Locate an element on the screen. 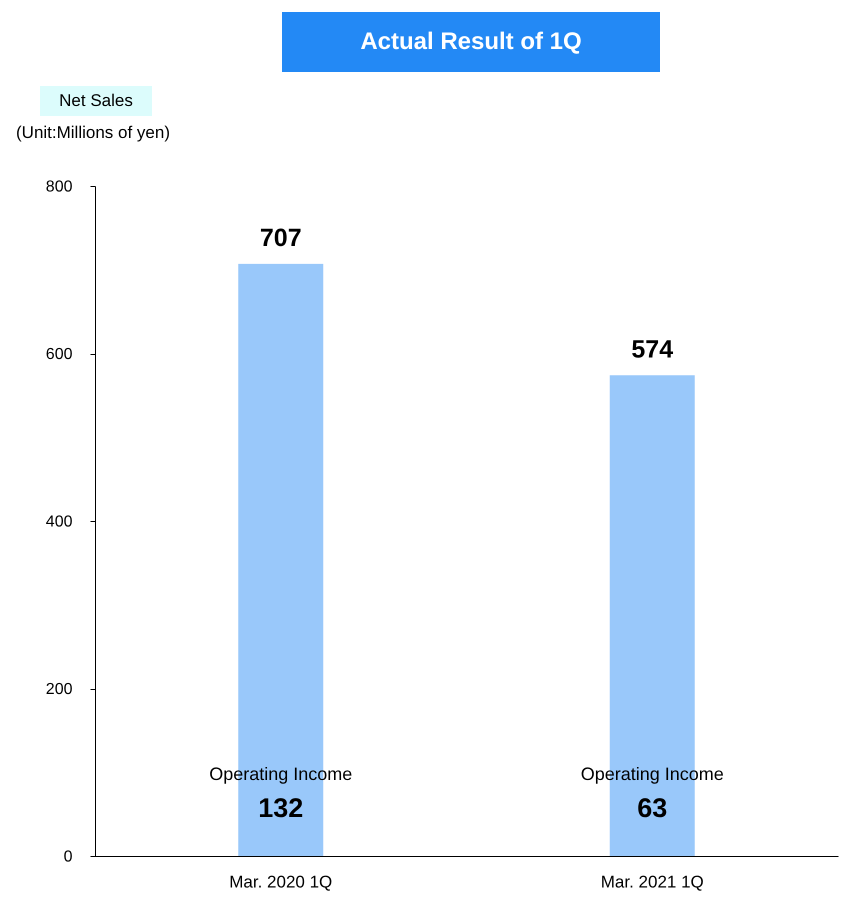 The height and width of the screenshot is (898, 843). y-tick-label: 200 is located at coordinates (59, 689).